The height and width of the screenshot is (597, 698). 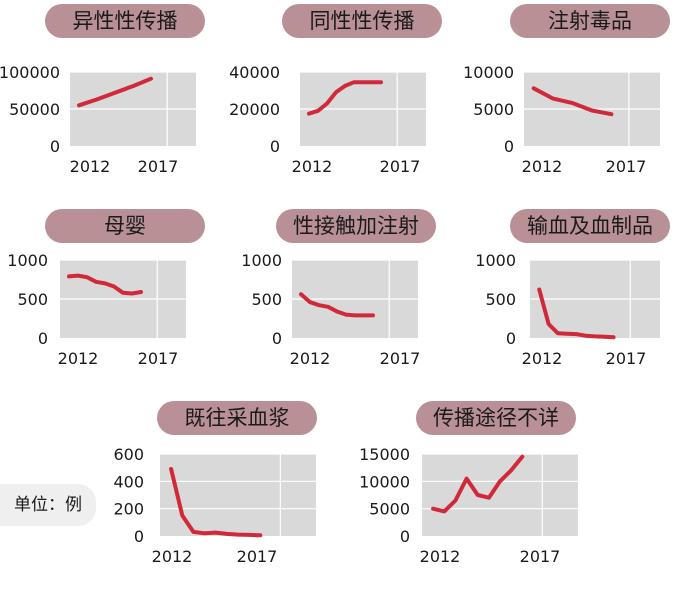 I want to click on y-tick-label: 400, so click(x=128, y=481).